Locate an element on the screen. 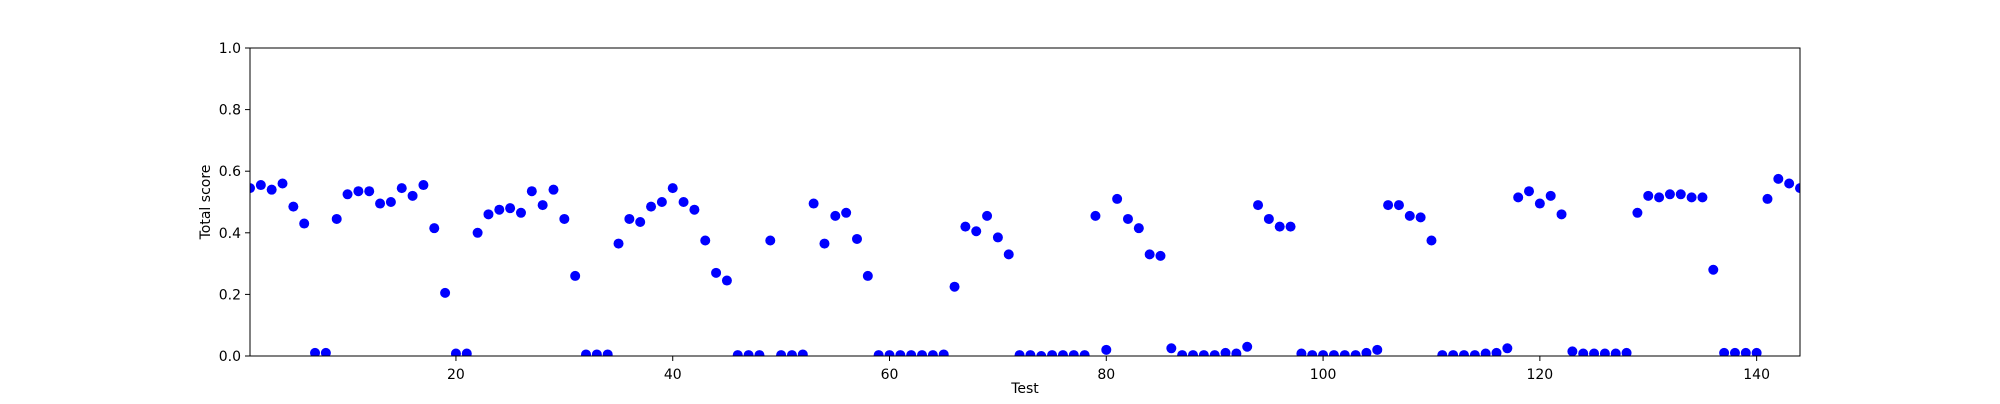 Image resolution: width=2000 pixels, height=404 pixels. y-tick-label: 0.6 is located at coordinates (230, 172).